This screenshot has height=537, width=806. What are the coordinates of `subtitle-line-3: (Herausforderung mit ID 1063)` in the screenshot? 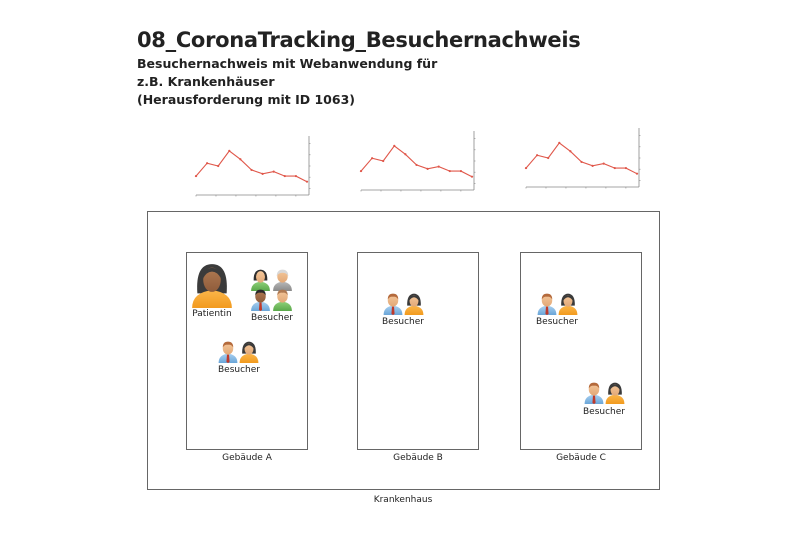 It's located at (246, 99).